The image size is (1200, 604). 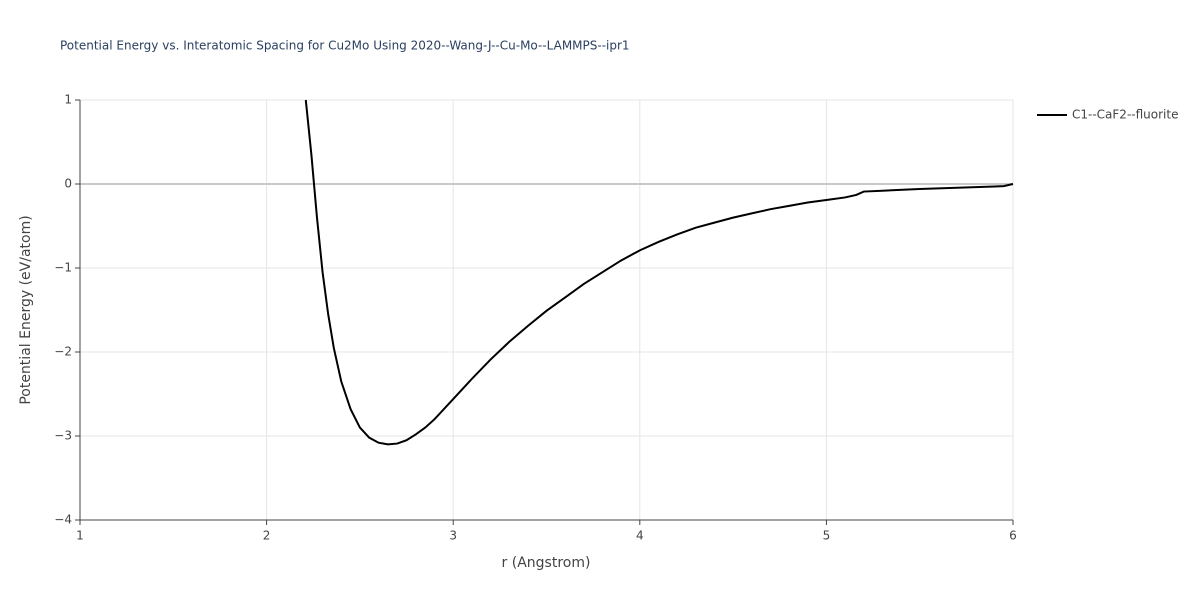 What do you see at coordinates (640, 536) in the screenshot?
I see `x-tick-label: 4` at bounding box center [640, 536].